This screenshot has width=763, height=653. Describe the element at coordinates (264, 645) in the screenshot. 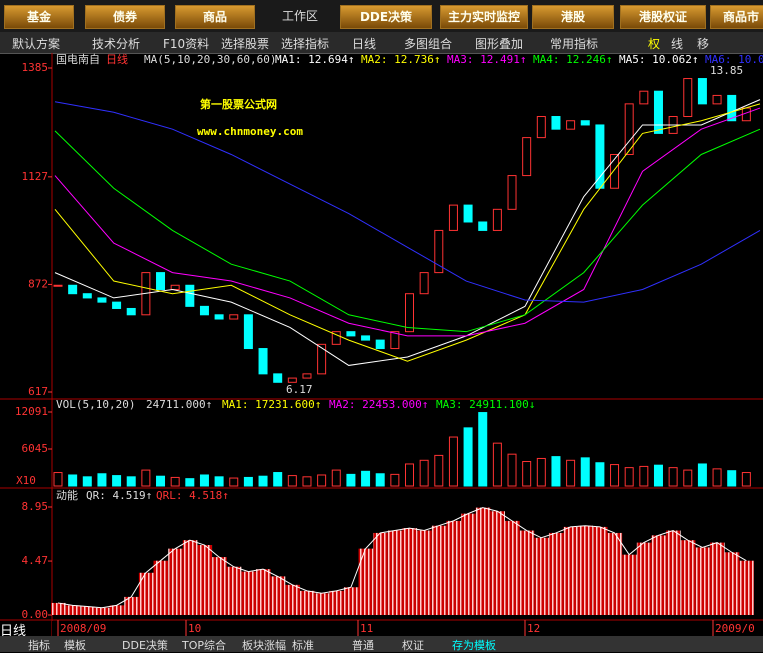

I see `bottom-tab: 板块涨幅` at that location.